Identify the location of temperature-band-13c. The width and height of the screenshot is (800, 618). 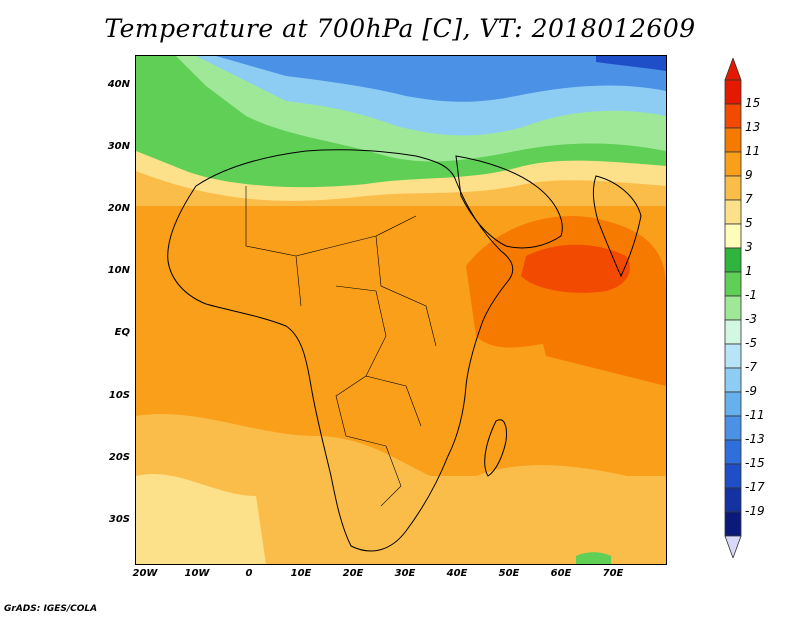
(575, 268).